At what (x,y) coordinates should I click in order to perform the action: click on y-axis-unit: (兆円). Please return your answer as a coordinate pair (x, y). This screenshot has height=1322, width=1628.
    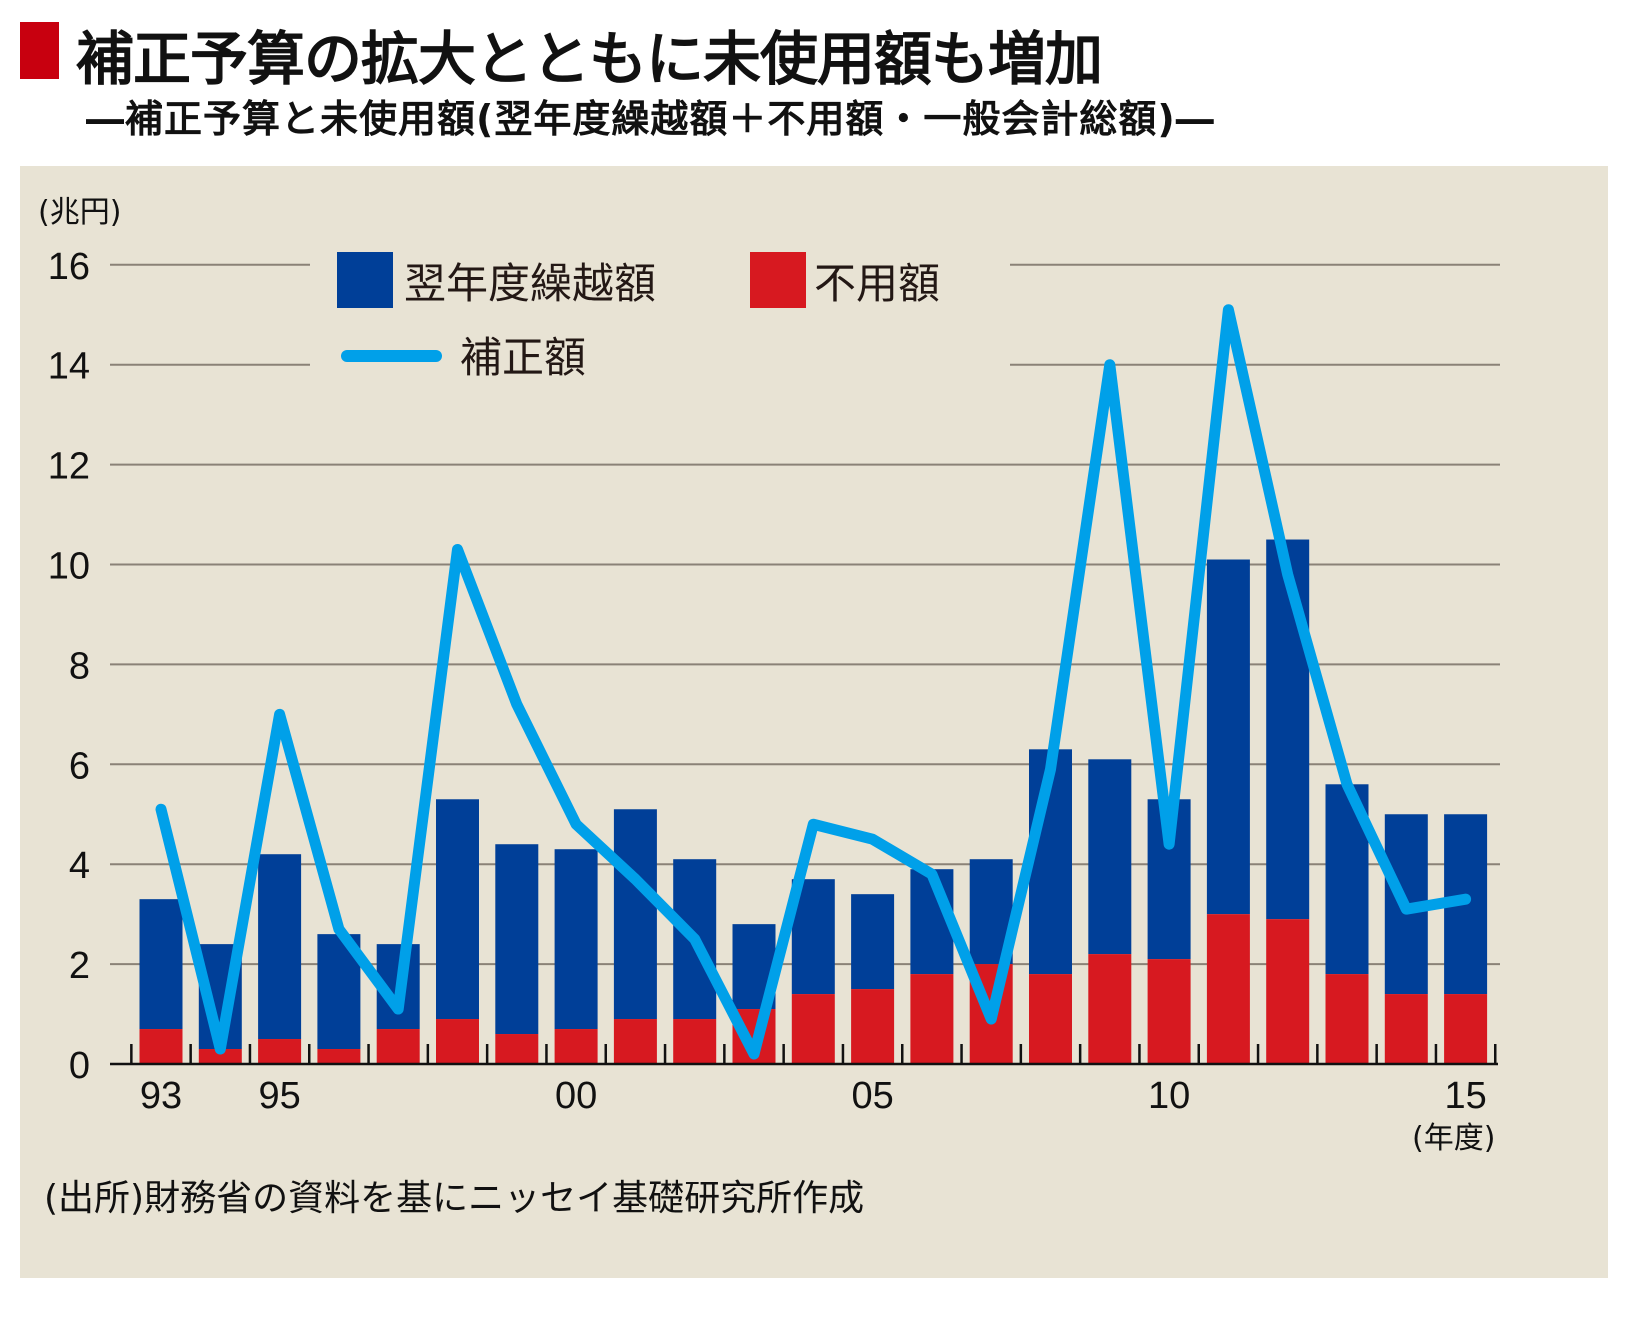
    Looking at the image, I should click on (79, 212).